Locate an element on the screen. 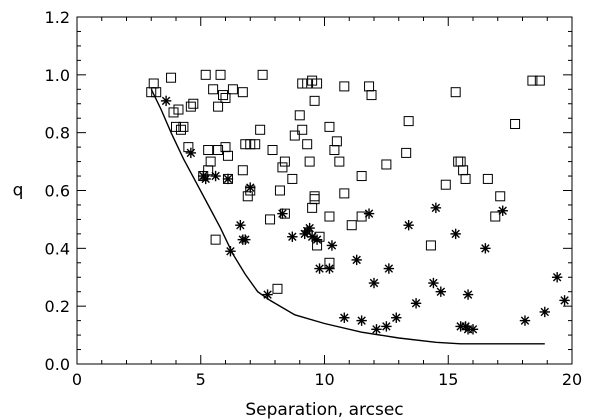 The width and height of the screenshot is (590, 419). x-tick-label: 20 is located at coordinates (572, 379).